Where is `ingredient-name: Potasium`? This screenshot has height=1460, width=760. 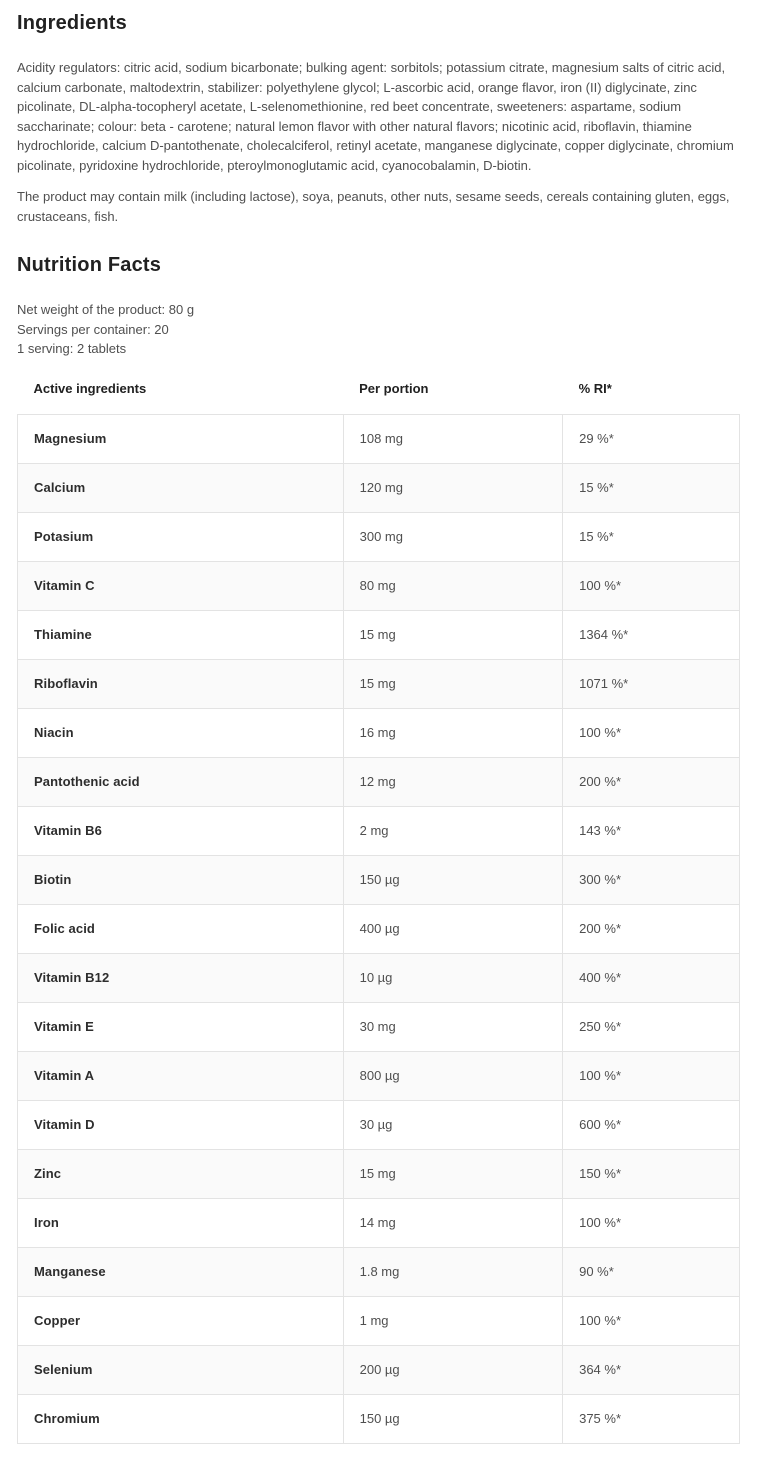 ingredient-name: Potasium is located at coordinates (180, 536).